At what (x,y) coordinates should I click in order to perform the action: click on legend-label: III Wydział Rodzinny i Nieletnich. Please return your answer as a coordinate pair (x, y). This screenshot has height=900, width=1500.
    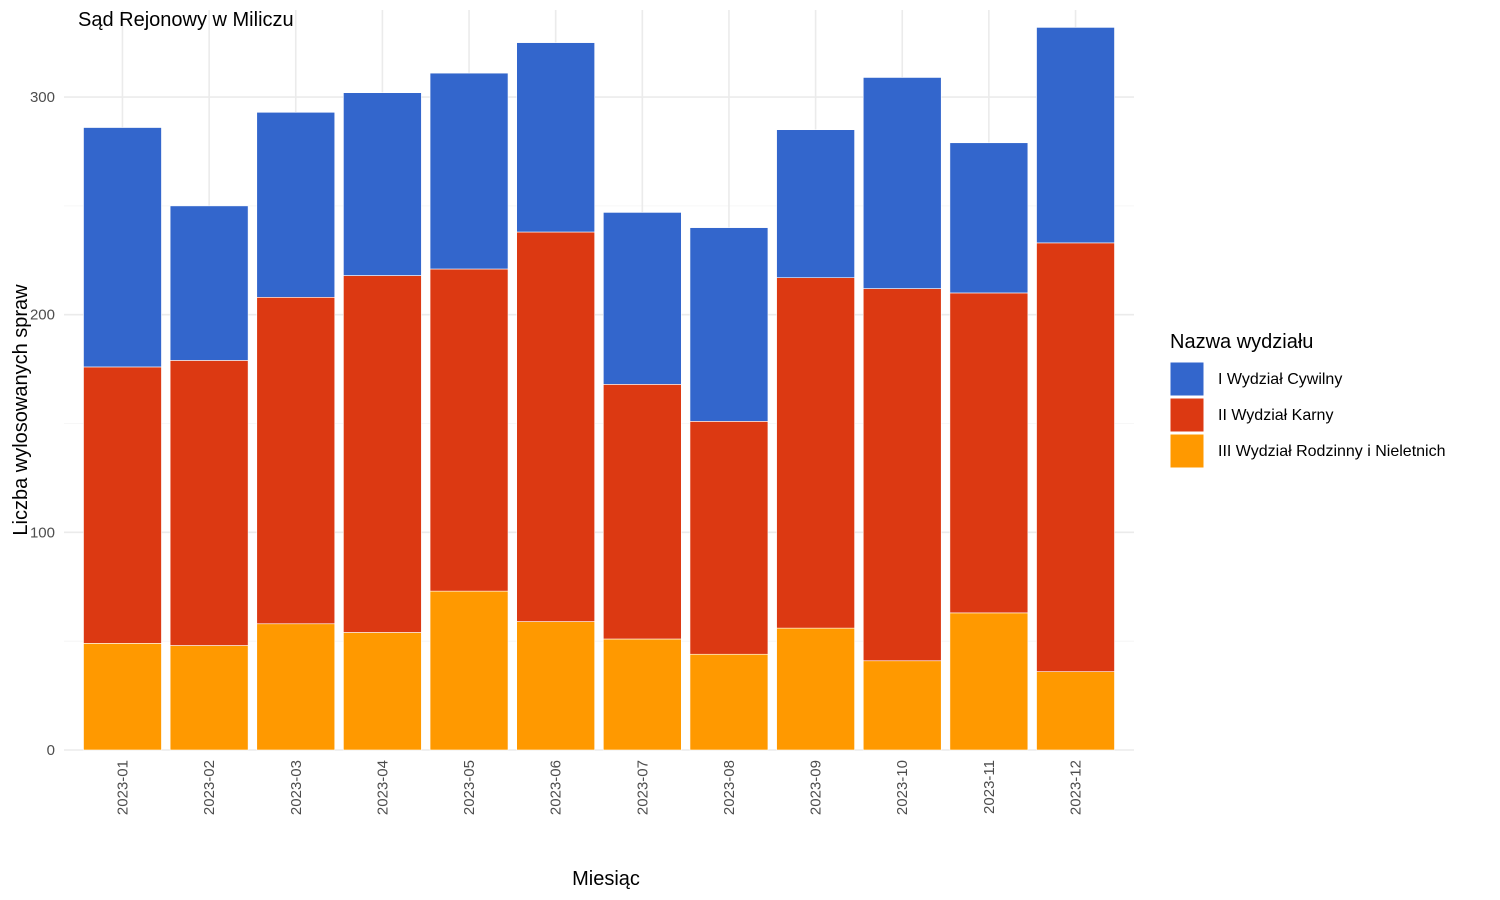
    Looking at the image, I should click on (1332, 451).